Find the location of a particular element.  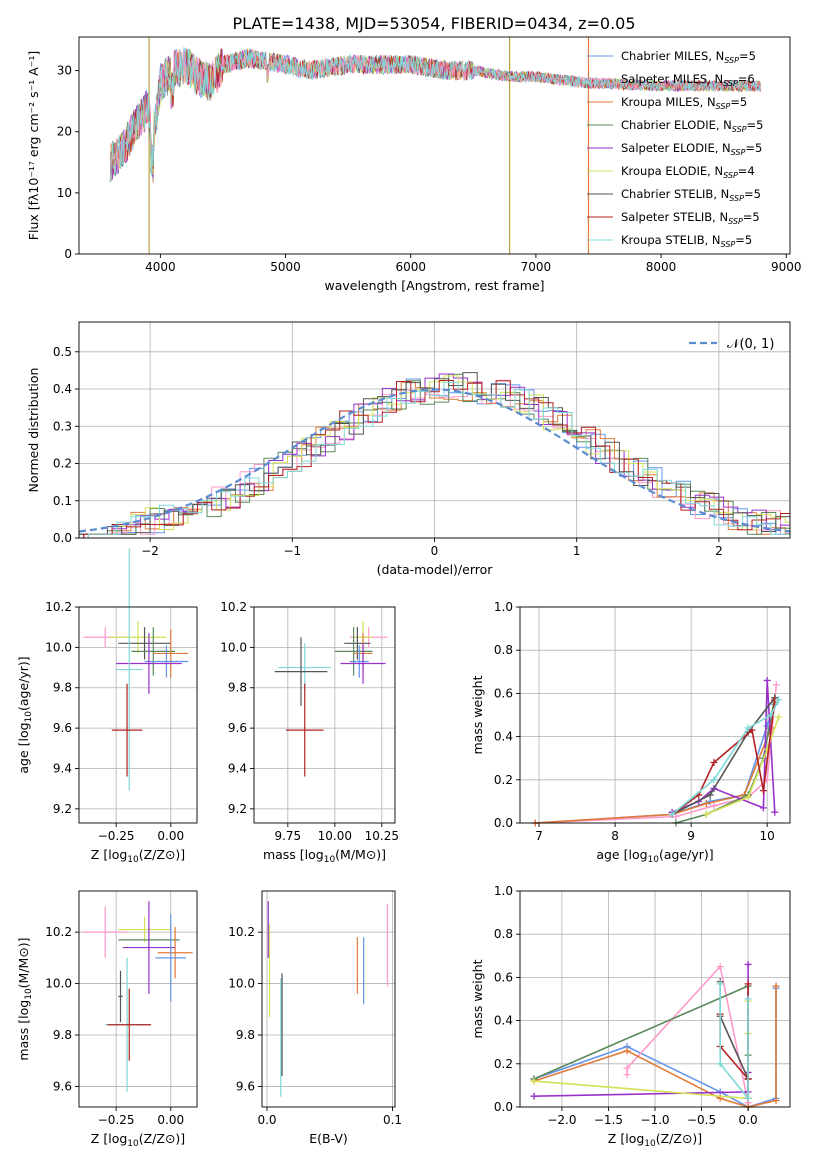

y-axis-label: age [log10(age/yr)] is located at coordinates (25, 714).